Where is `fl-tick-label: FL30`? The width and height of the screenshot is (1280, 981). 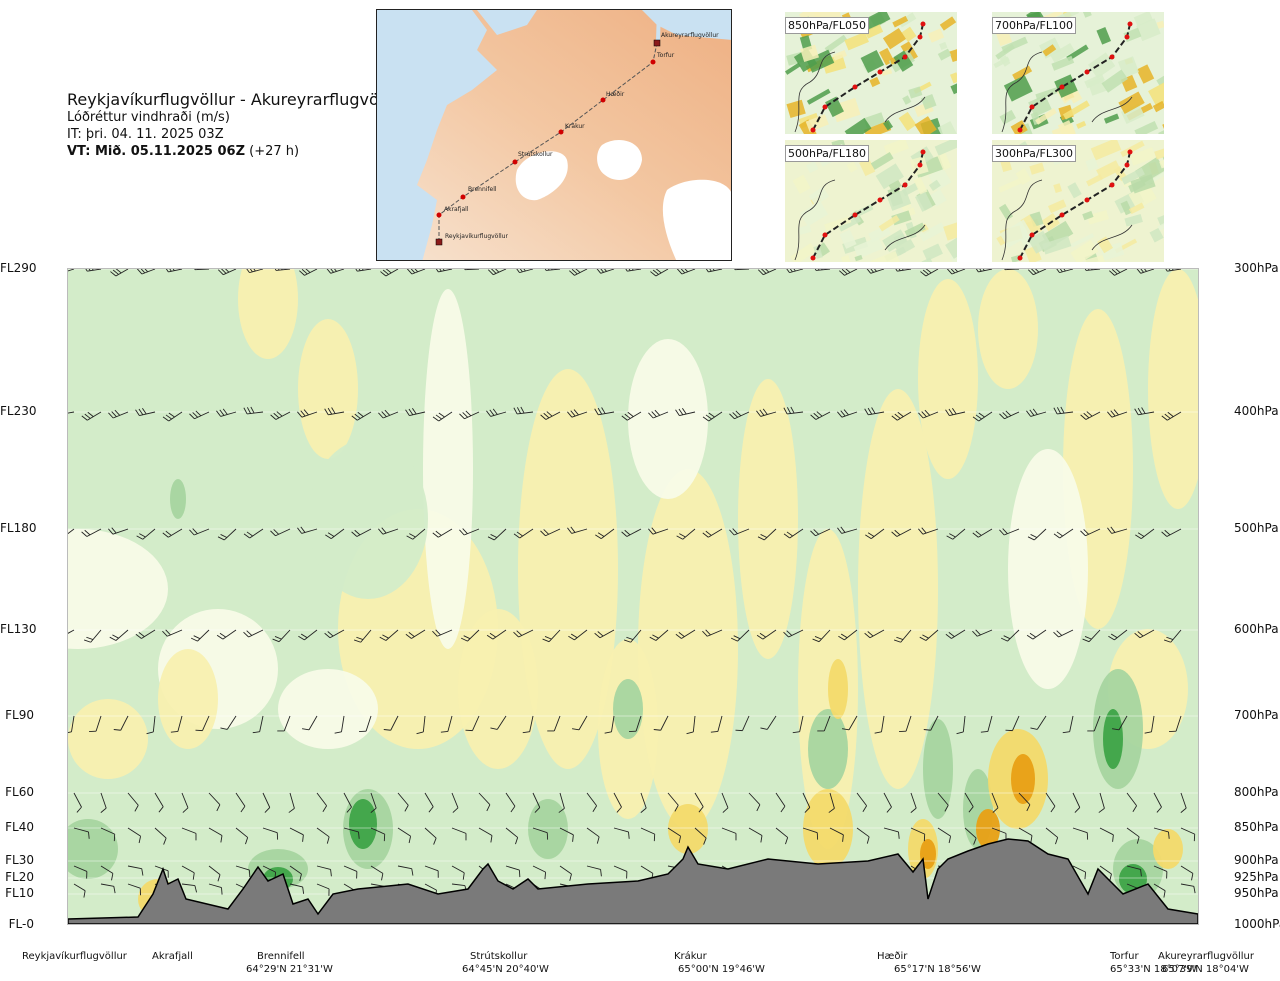 fl-tick-label: FL30 is located at coordinates (19, 860).